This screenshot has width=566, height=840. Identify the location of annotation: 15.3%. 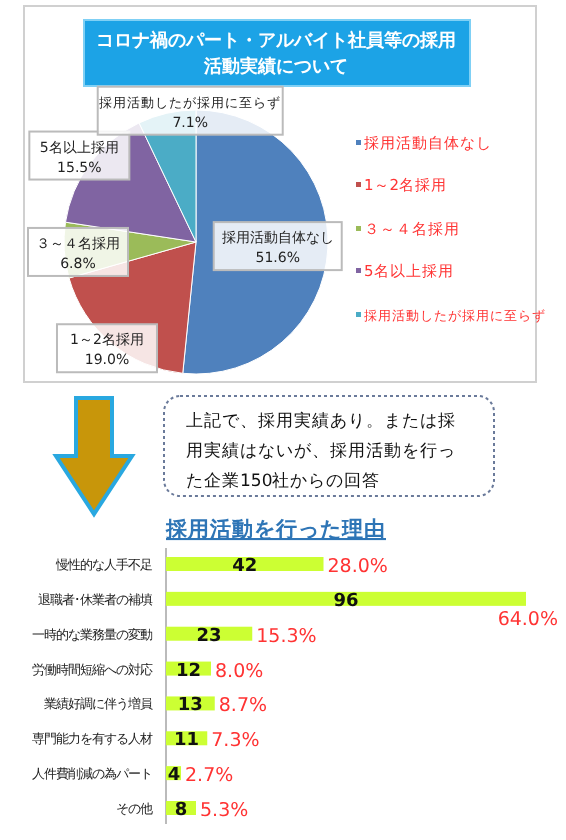
(286, 636).